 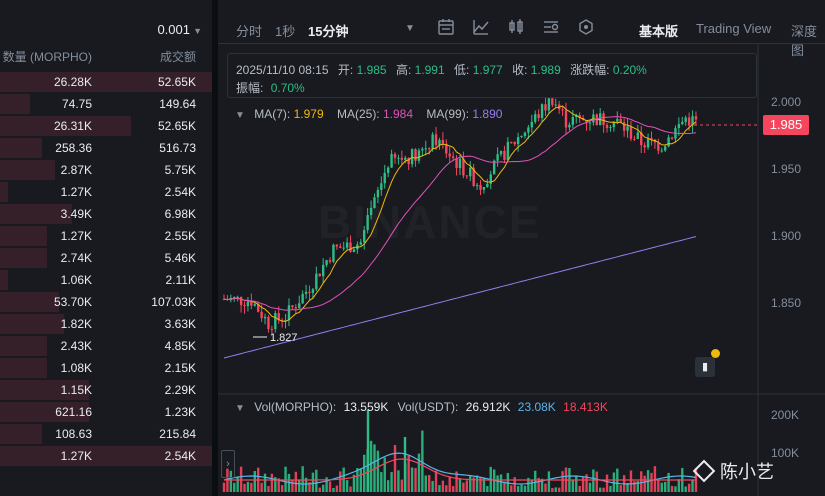 I want to click on indicator-settings-icon, so click(x=551, y=27).